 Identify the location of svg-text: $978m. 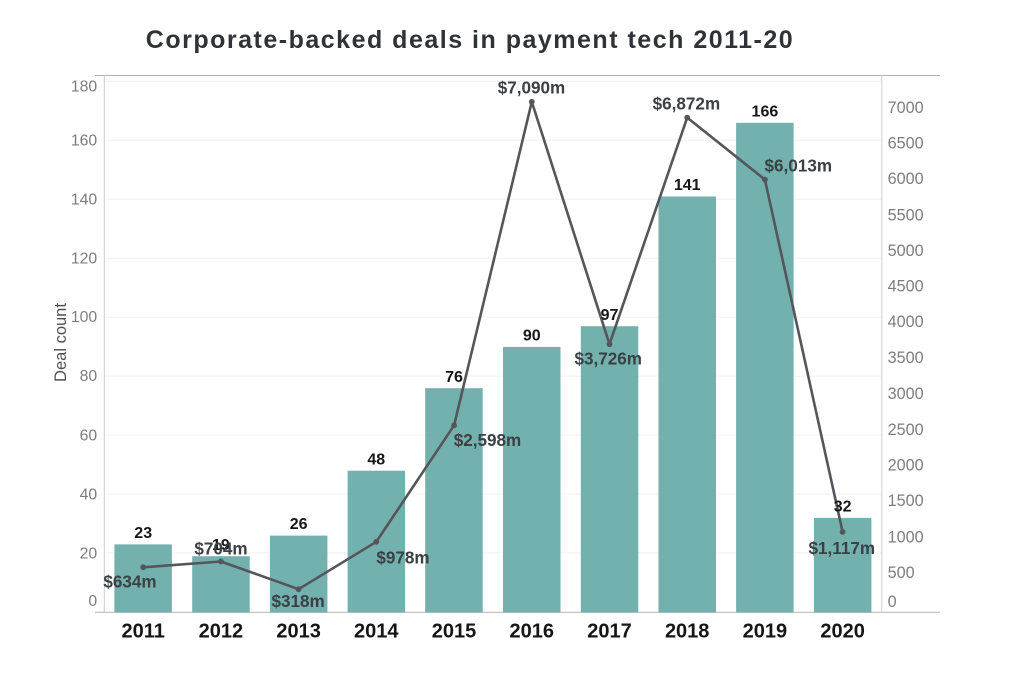
(402, 558).